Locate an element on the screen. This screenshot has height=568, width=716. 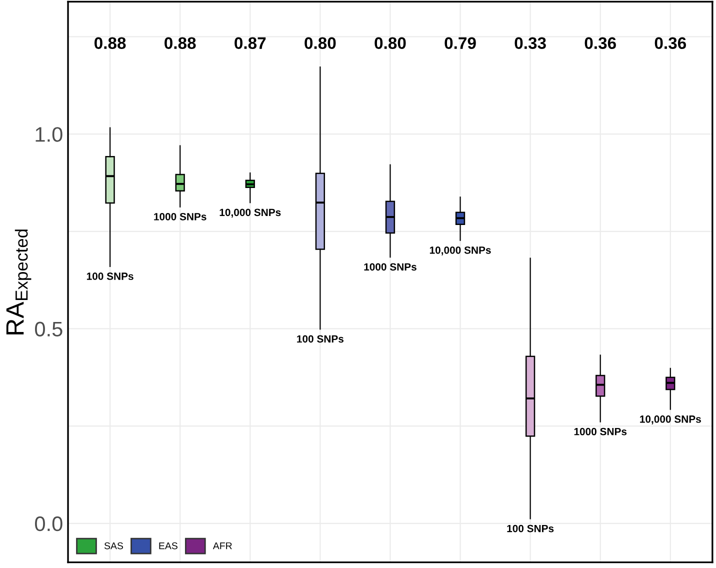
y-tick-label: 0.0 is located at coordinates (48, 524).